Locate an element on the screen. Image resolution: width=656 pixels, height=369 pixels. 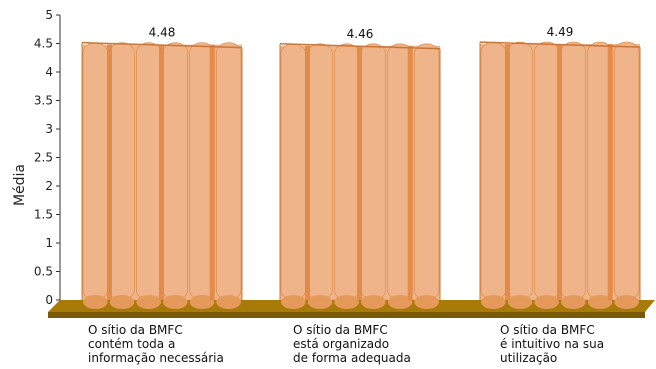
y-tick-label: 1.5 is located at coordinates (43, 215).